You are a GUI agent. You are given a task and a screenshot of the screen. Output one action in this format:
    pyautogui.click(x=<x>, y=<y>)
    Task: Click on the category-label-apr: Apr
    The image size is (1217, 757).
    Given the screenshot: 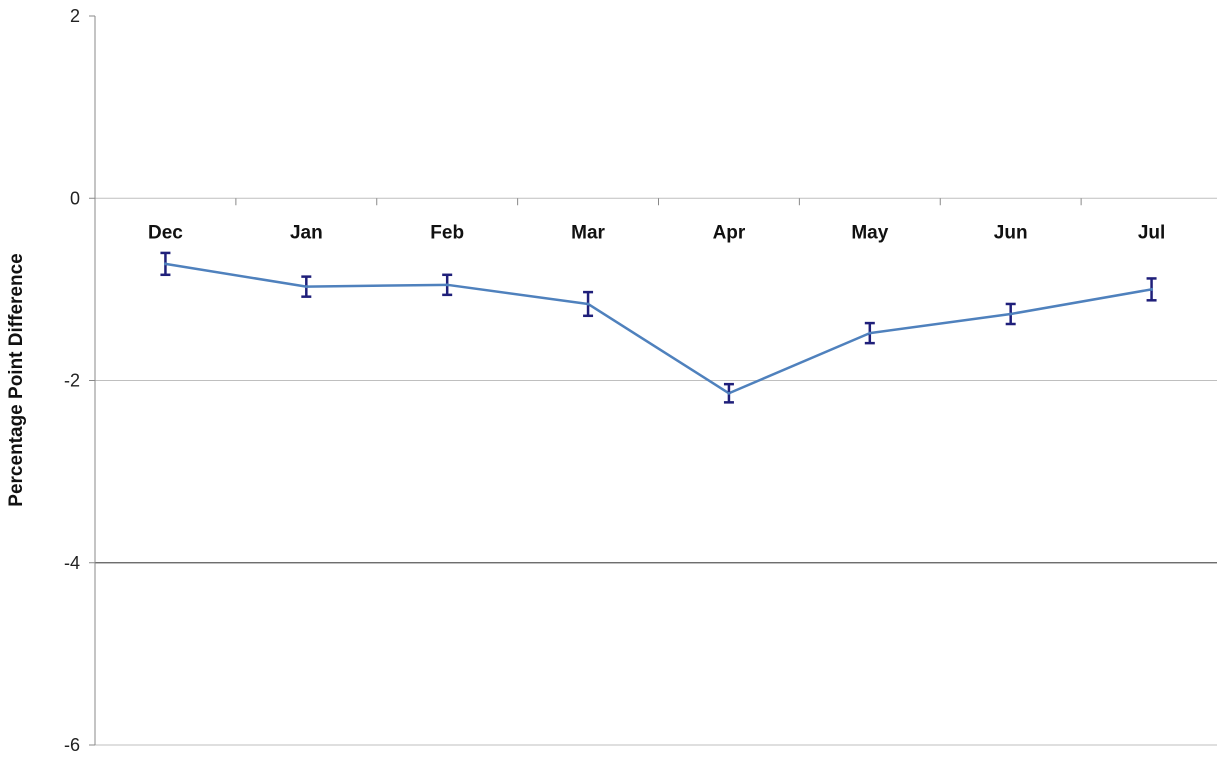 What is the action you would take?
    pyautogui.click(x=729, y=232)
    